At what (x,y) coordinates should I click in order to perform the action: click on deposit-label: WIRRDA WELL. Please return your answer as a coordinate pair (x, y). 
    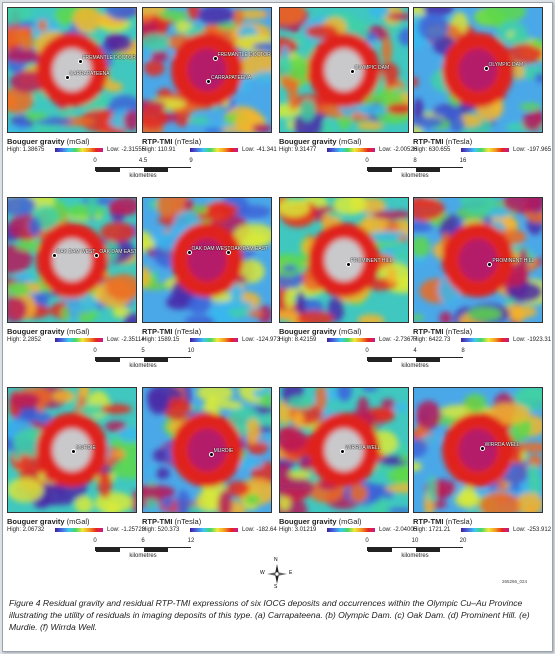
    Looking at the image, I should click on (363, 448).